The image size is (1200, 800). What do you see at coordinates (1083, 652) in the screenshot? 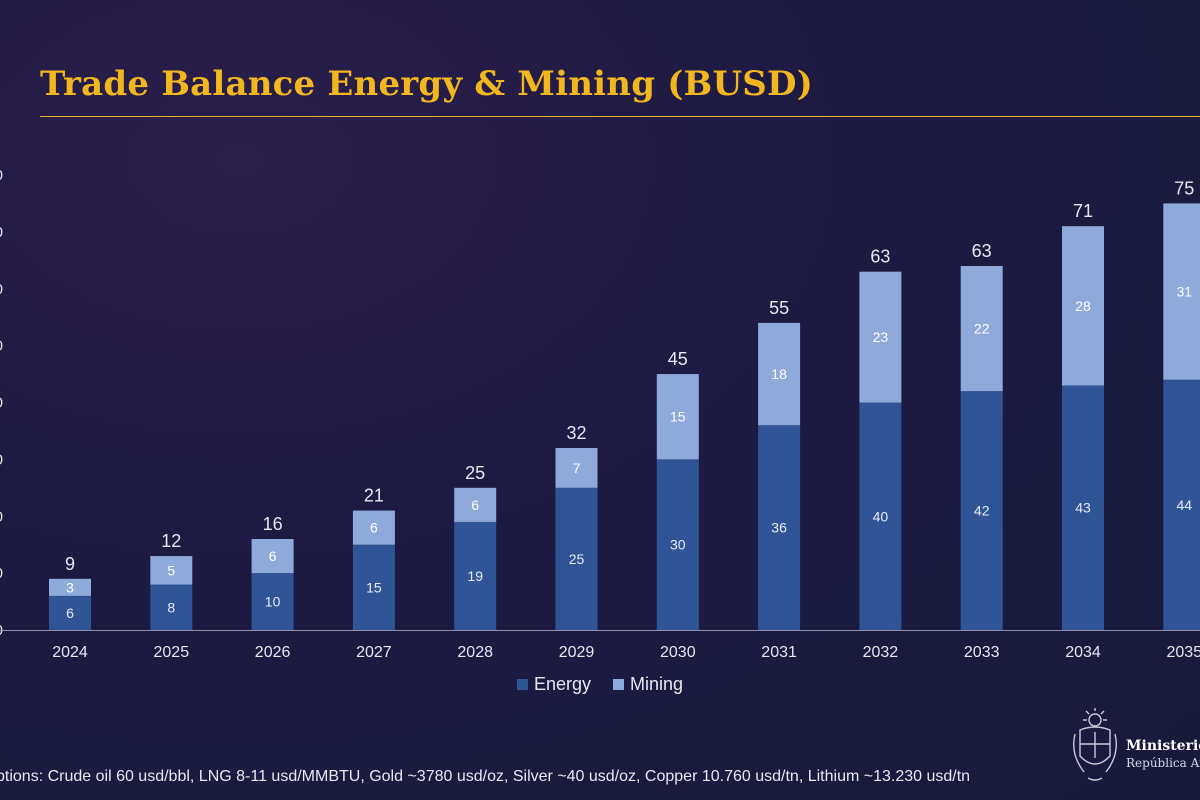
I see `x-tick-label: 2034` at bounding box center [1083, 652].